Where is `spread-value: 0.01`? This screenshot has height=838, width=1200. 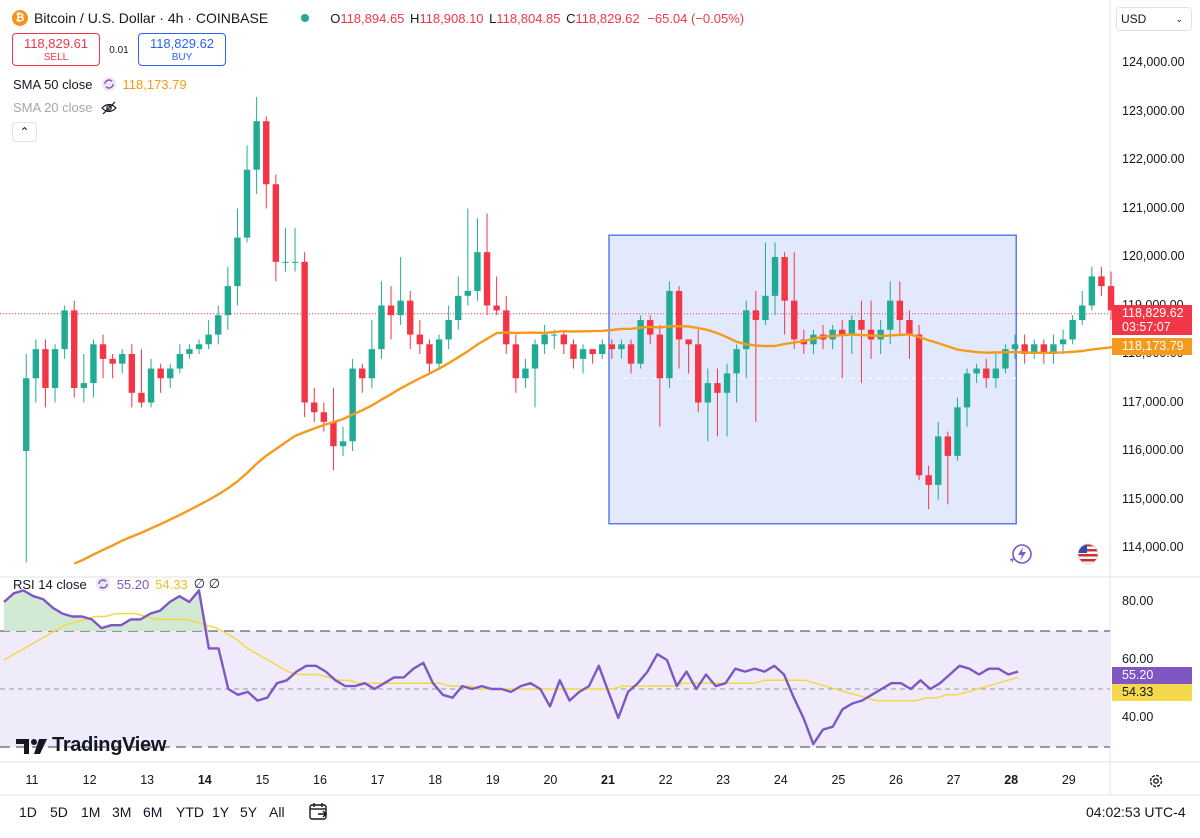 spread-value: 0.01 is located at coordinates (119, 50).